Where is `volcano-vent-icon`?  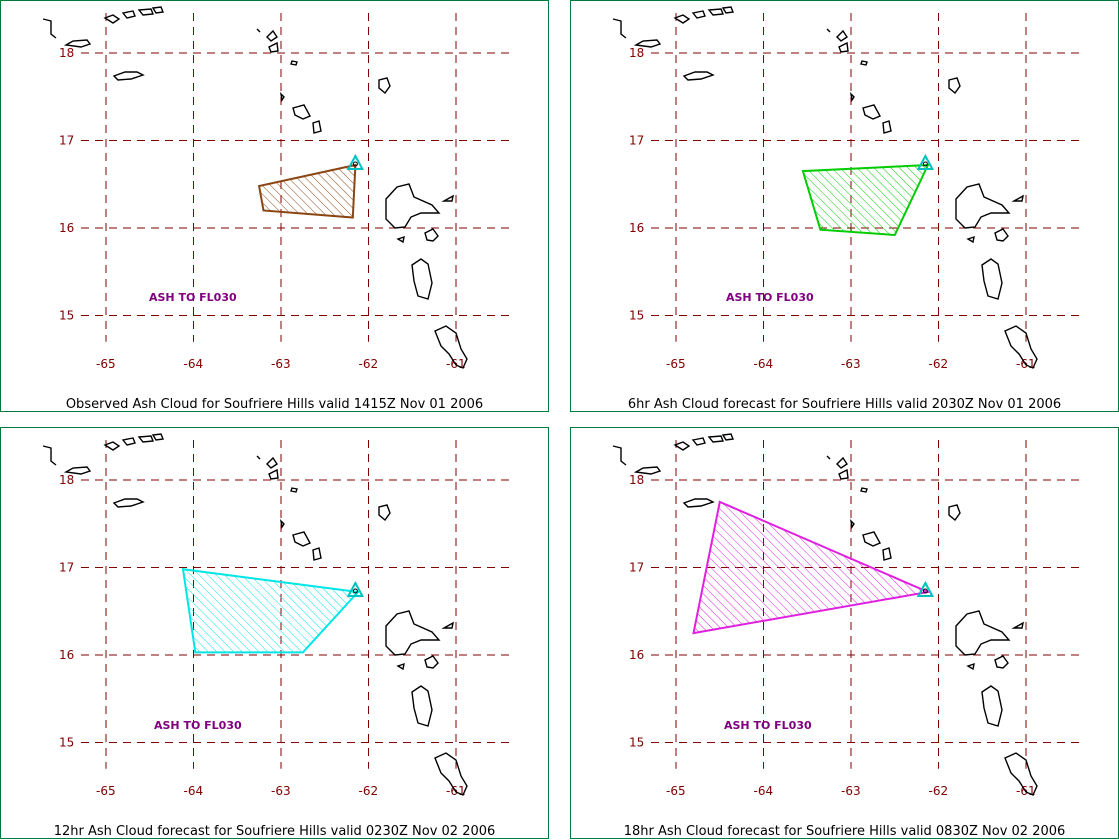
volcano-vent-icon is located at coordinates (925, 591).